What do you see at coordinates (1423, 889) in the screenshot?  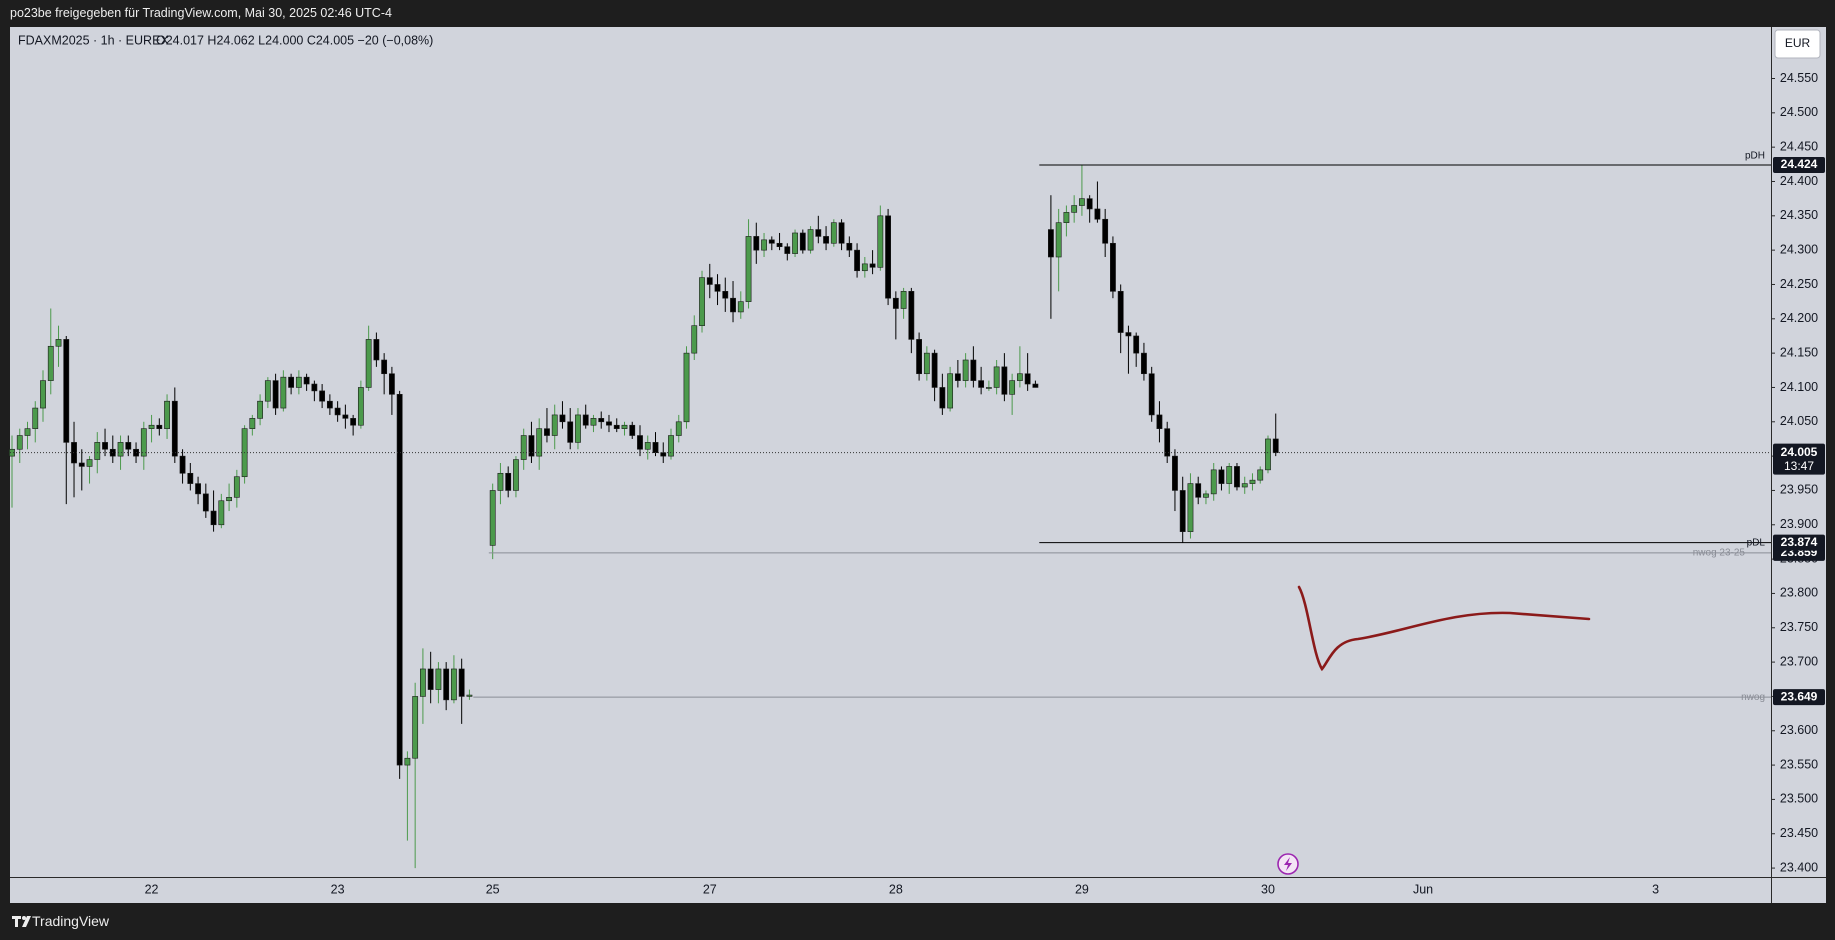 I see `x-tick-label: Jun` at bounding box center [1423, 889].